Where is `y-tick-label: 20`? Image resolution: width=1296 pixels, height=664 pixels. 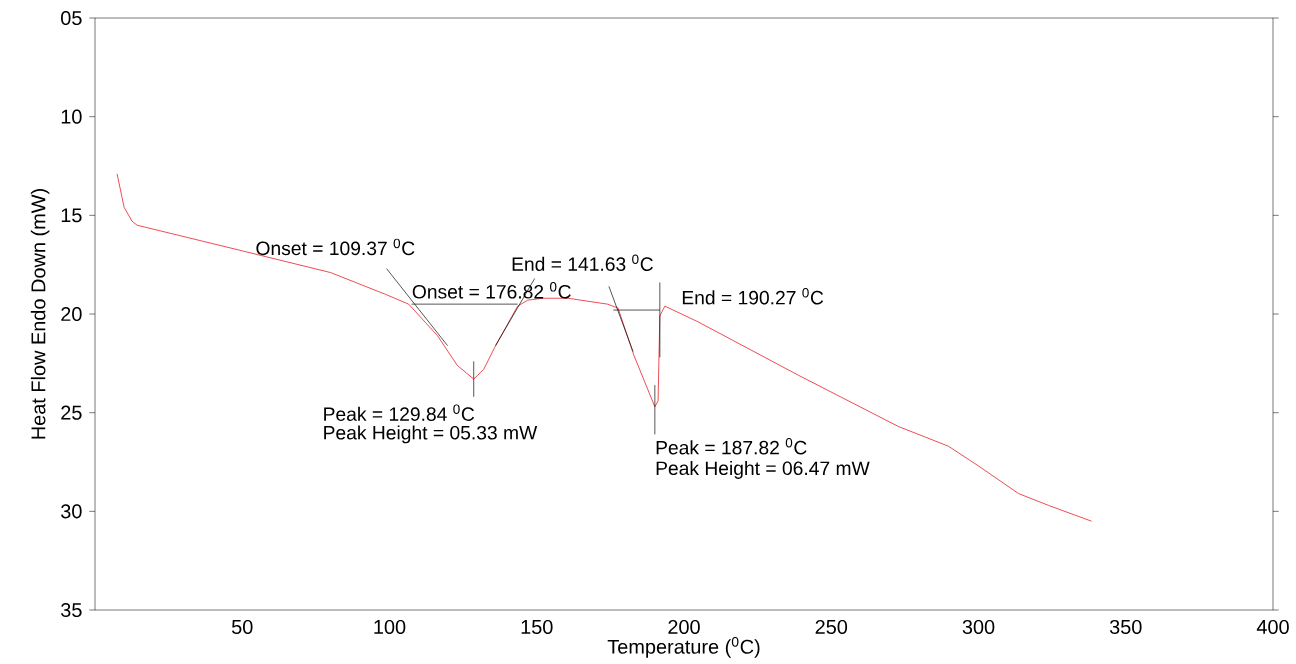 y-tick-label: 20 is located at coordinates (71, 314).